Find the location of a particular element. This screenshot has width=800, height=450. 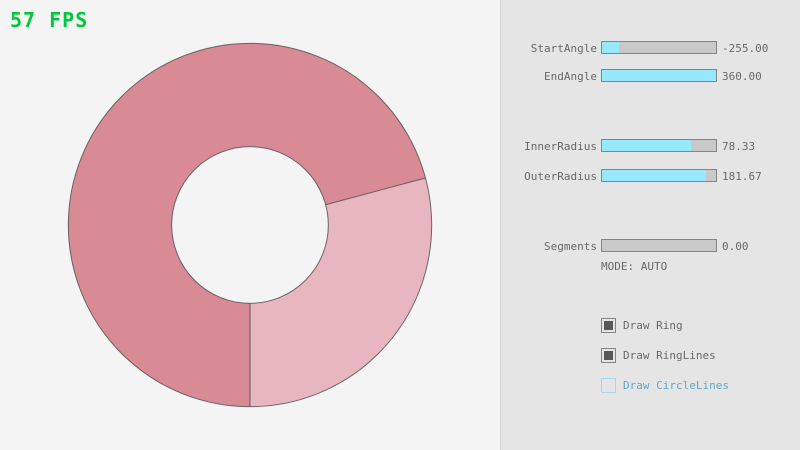

checkbox-label-draw-ring: Draw Ring is located at coordinates (653, 325).